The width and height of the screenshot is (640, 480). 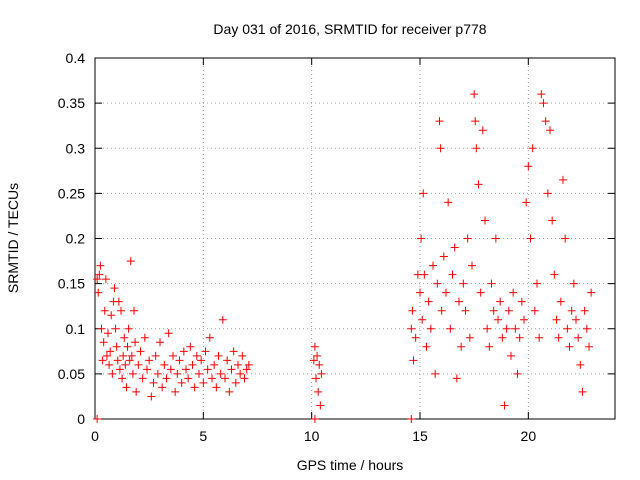 I want to click on x-tick-label: 20, so click(x=529, y=436).